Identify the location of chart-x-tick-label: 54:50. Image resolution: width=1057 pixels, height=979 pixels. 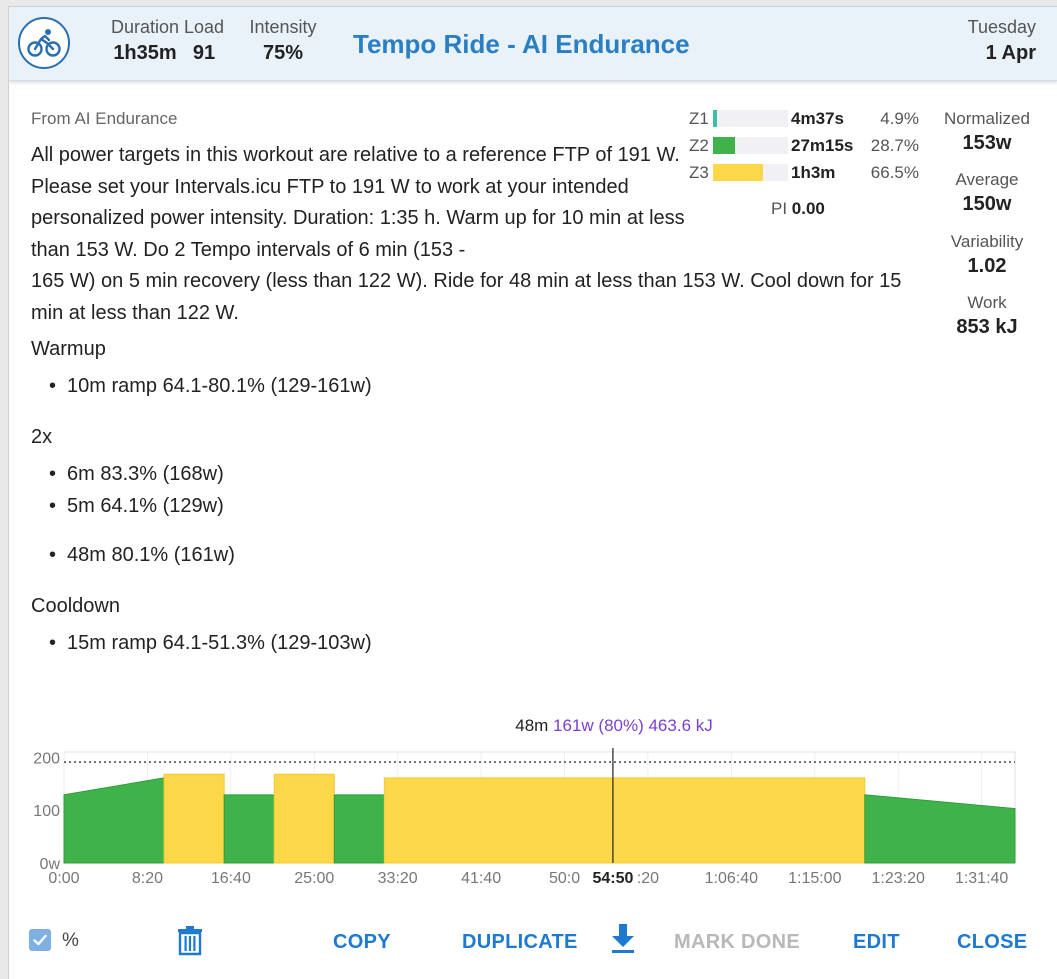
(612, 878).